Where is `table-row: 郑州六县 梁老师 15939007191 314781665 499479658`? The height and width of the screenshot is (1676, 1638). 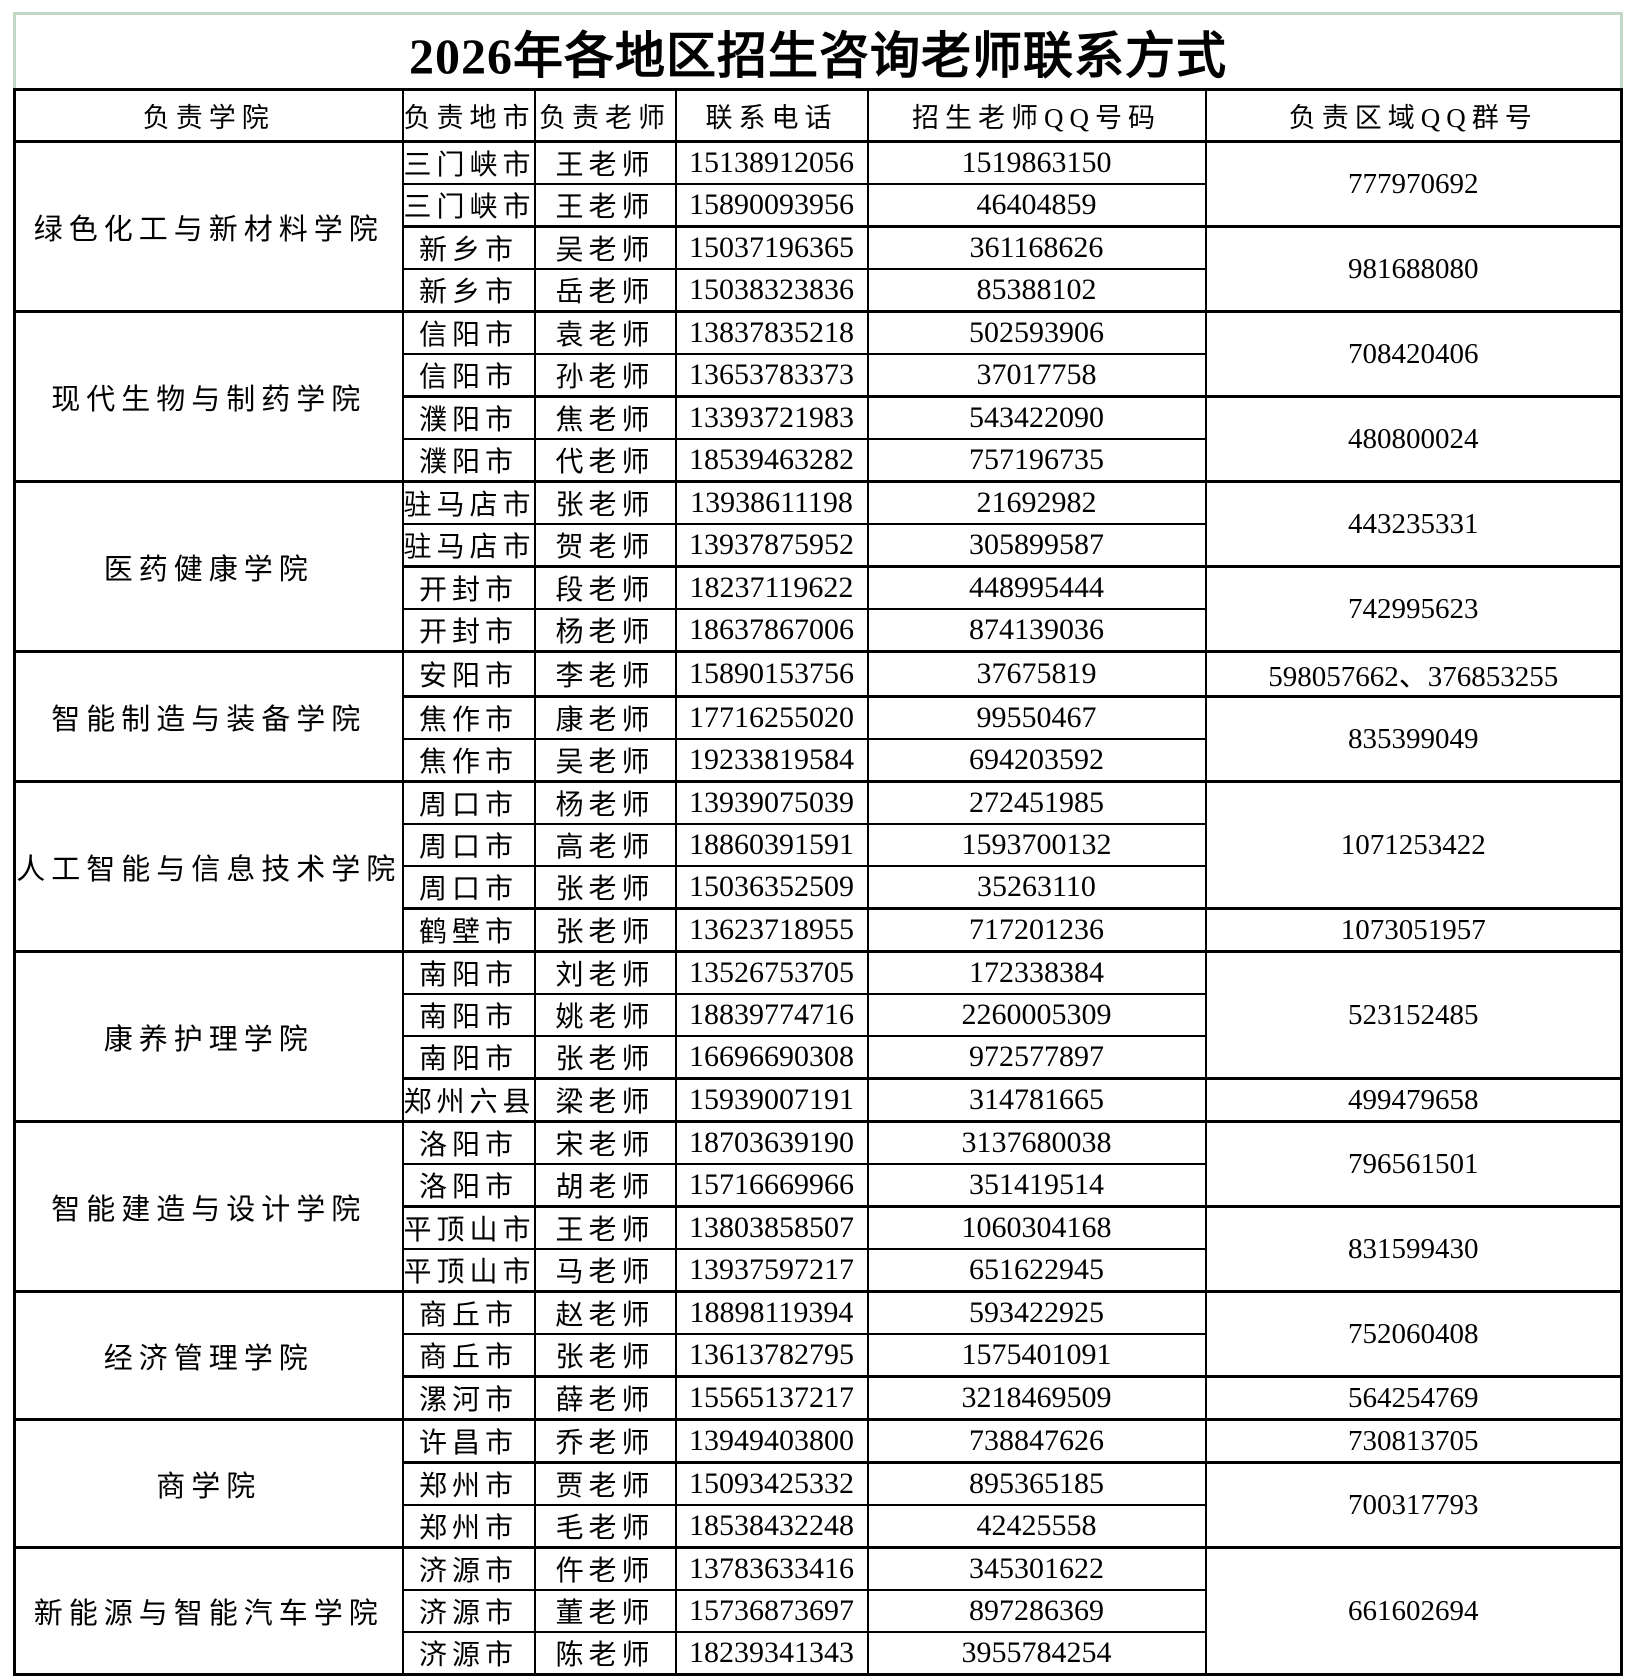
table-row: 郑州六县 梁老师 15939007191 314781665 499479658 is located at coordinates (819, 1100).